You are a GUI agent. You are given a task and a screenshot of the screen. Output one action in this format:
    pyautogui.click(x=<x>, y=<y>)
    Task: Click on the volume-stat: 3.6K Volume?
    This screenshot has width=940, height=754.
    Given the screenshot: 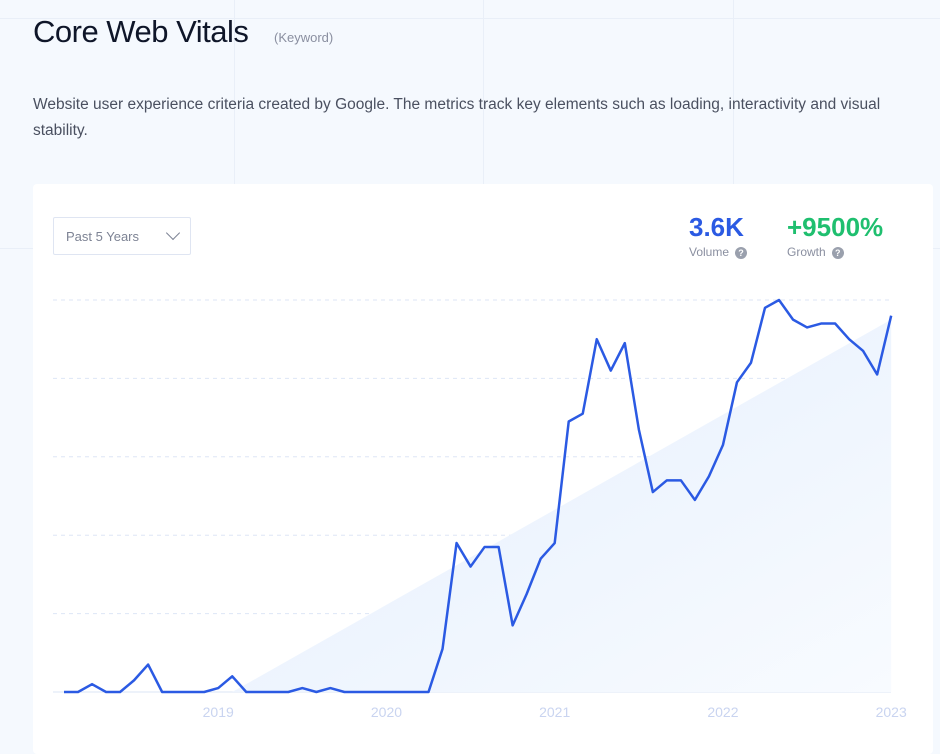 What is the action you would take?
    pyautogui.click(x=718, y=235)
    